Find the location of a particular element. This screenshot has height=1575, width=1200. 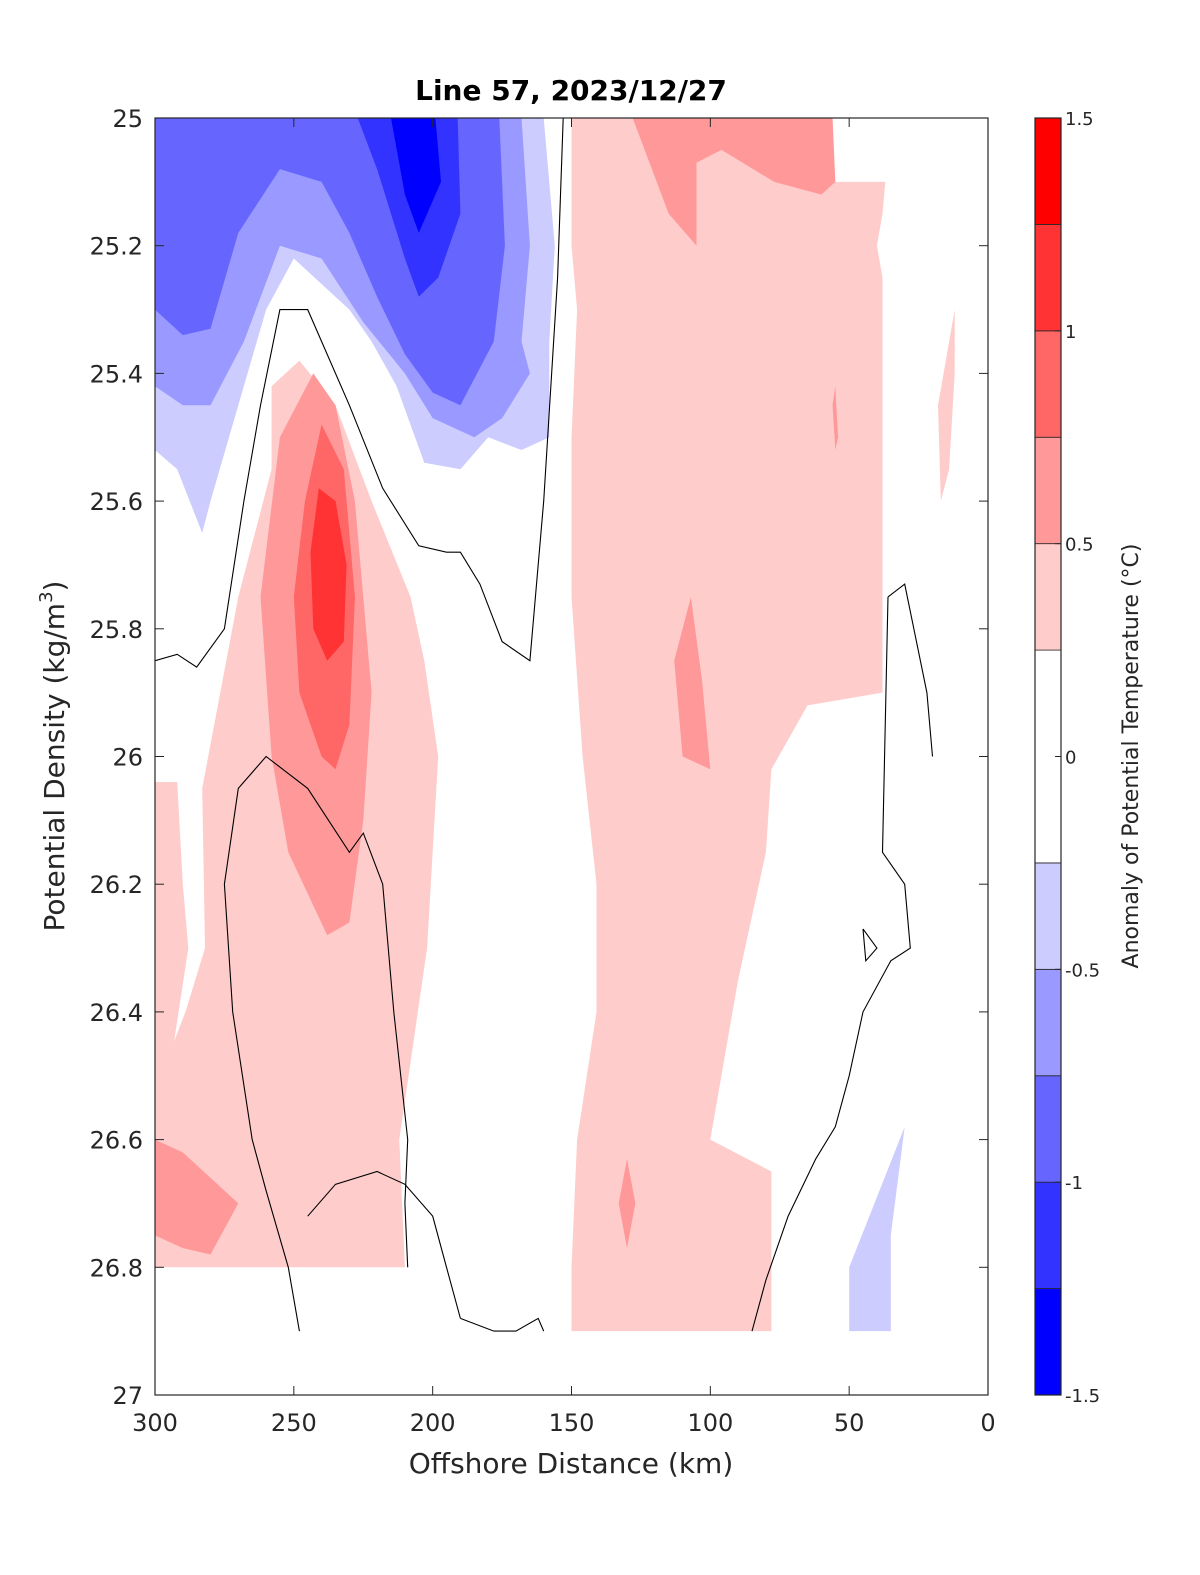

x-tick-label: 50 is located at coordinates (849, 1423).